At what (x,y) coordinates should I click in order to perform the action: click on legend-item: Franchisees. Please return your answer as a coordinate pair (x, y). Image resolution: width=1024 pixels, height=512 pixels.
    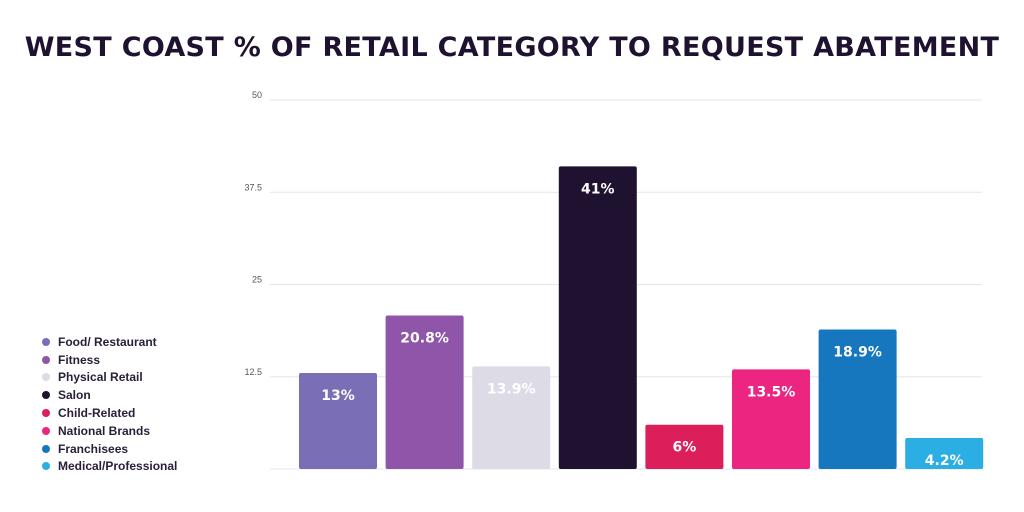
    Looking at the image, I should click on (109, 449).